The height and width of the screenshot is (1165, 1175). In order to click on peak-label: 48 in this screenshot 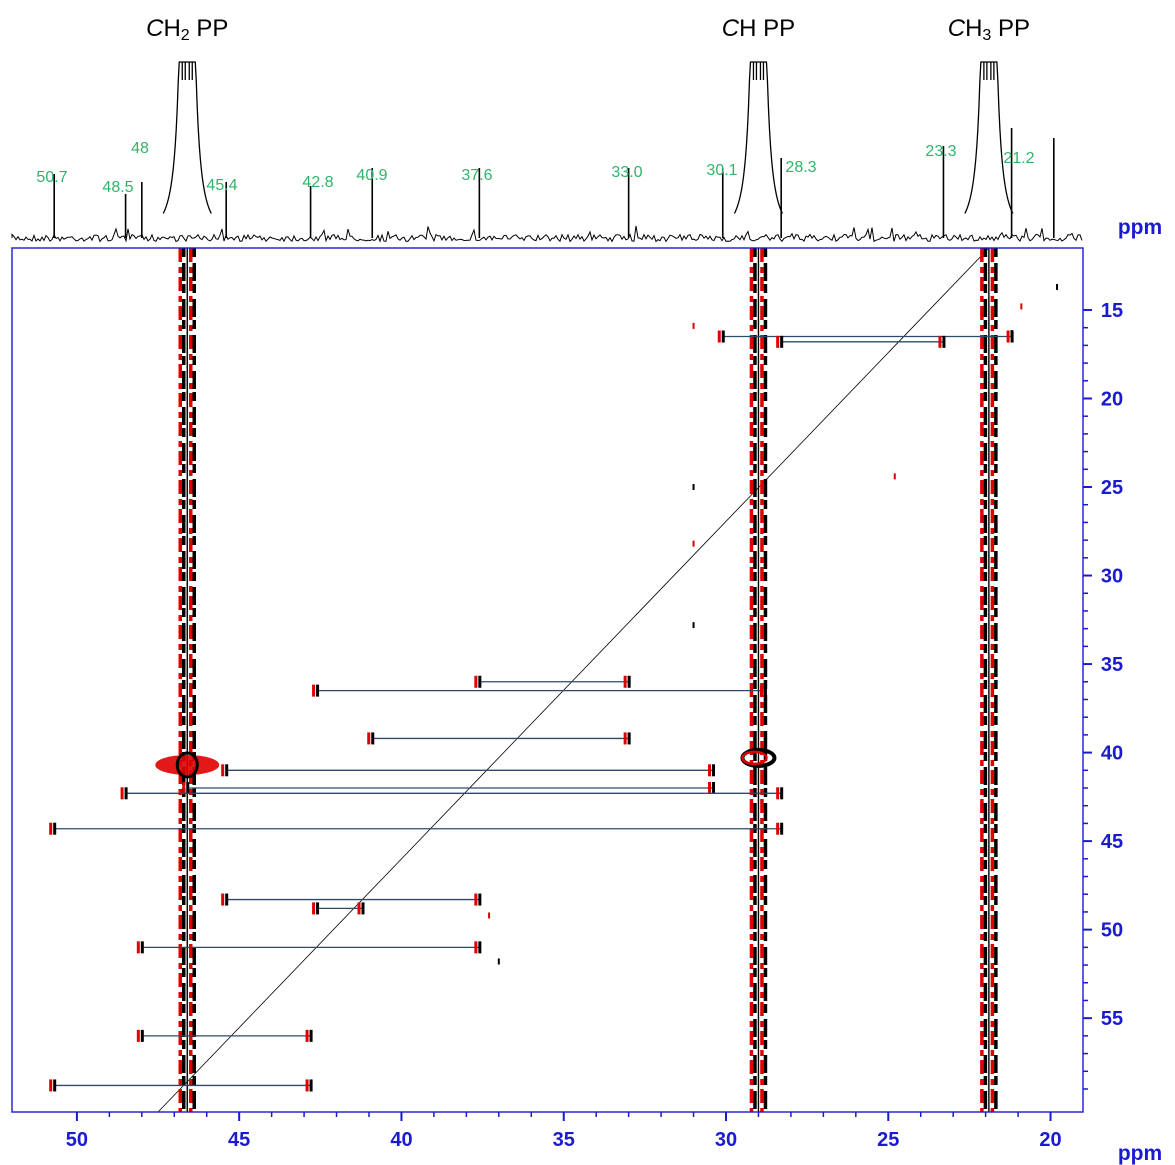, I will do `click(140, 148)`.